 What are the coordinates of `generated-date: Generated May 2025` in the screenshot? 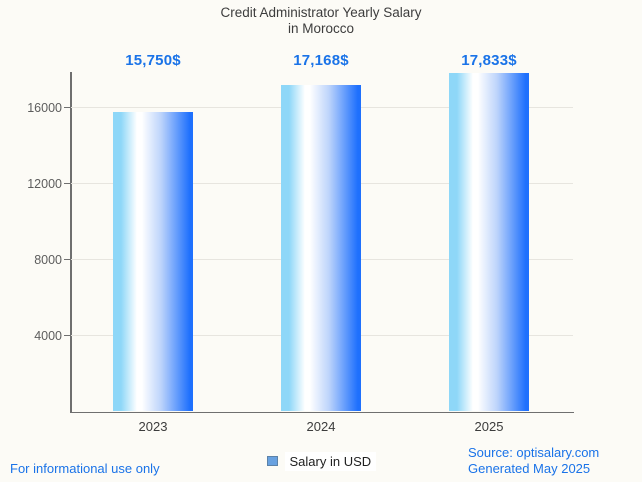 It's located at (529, 468).